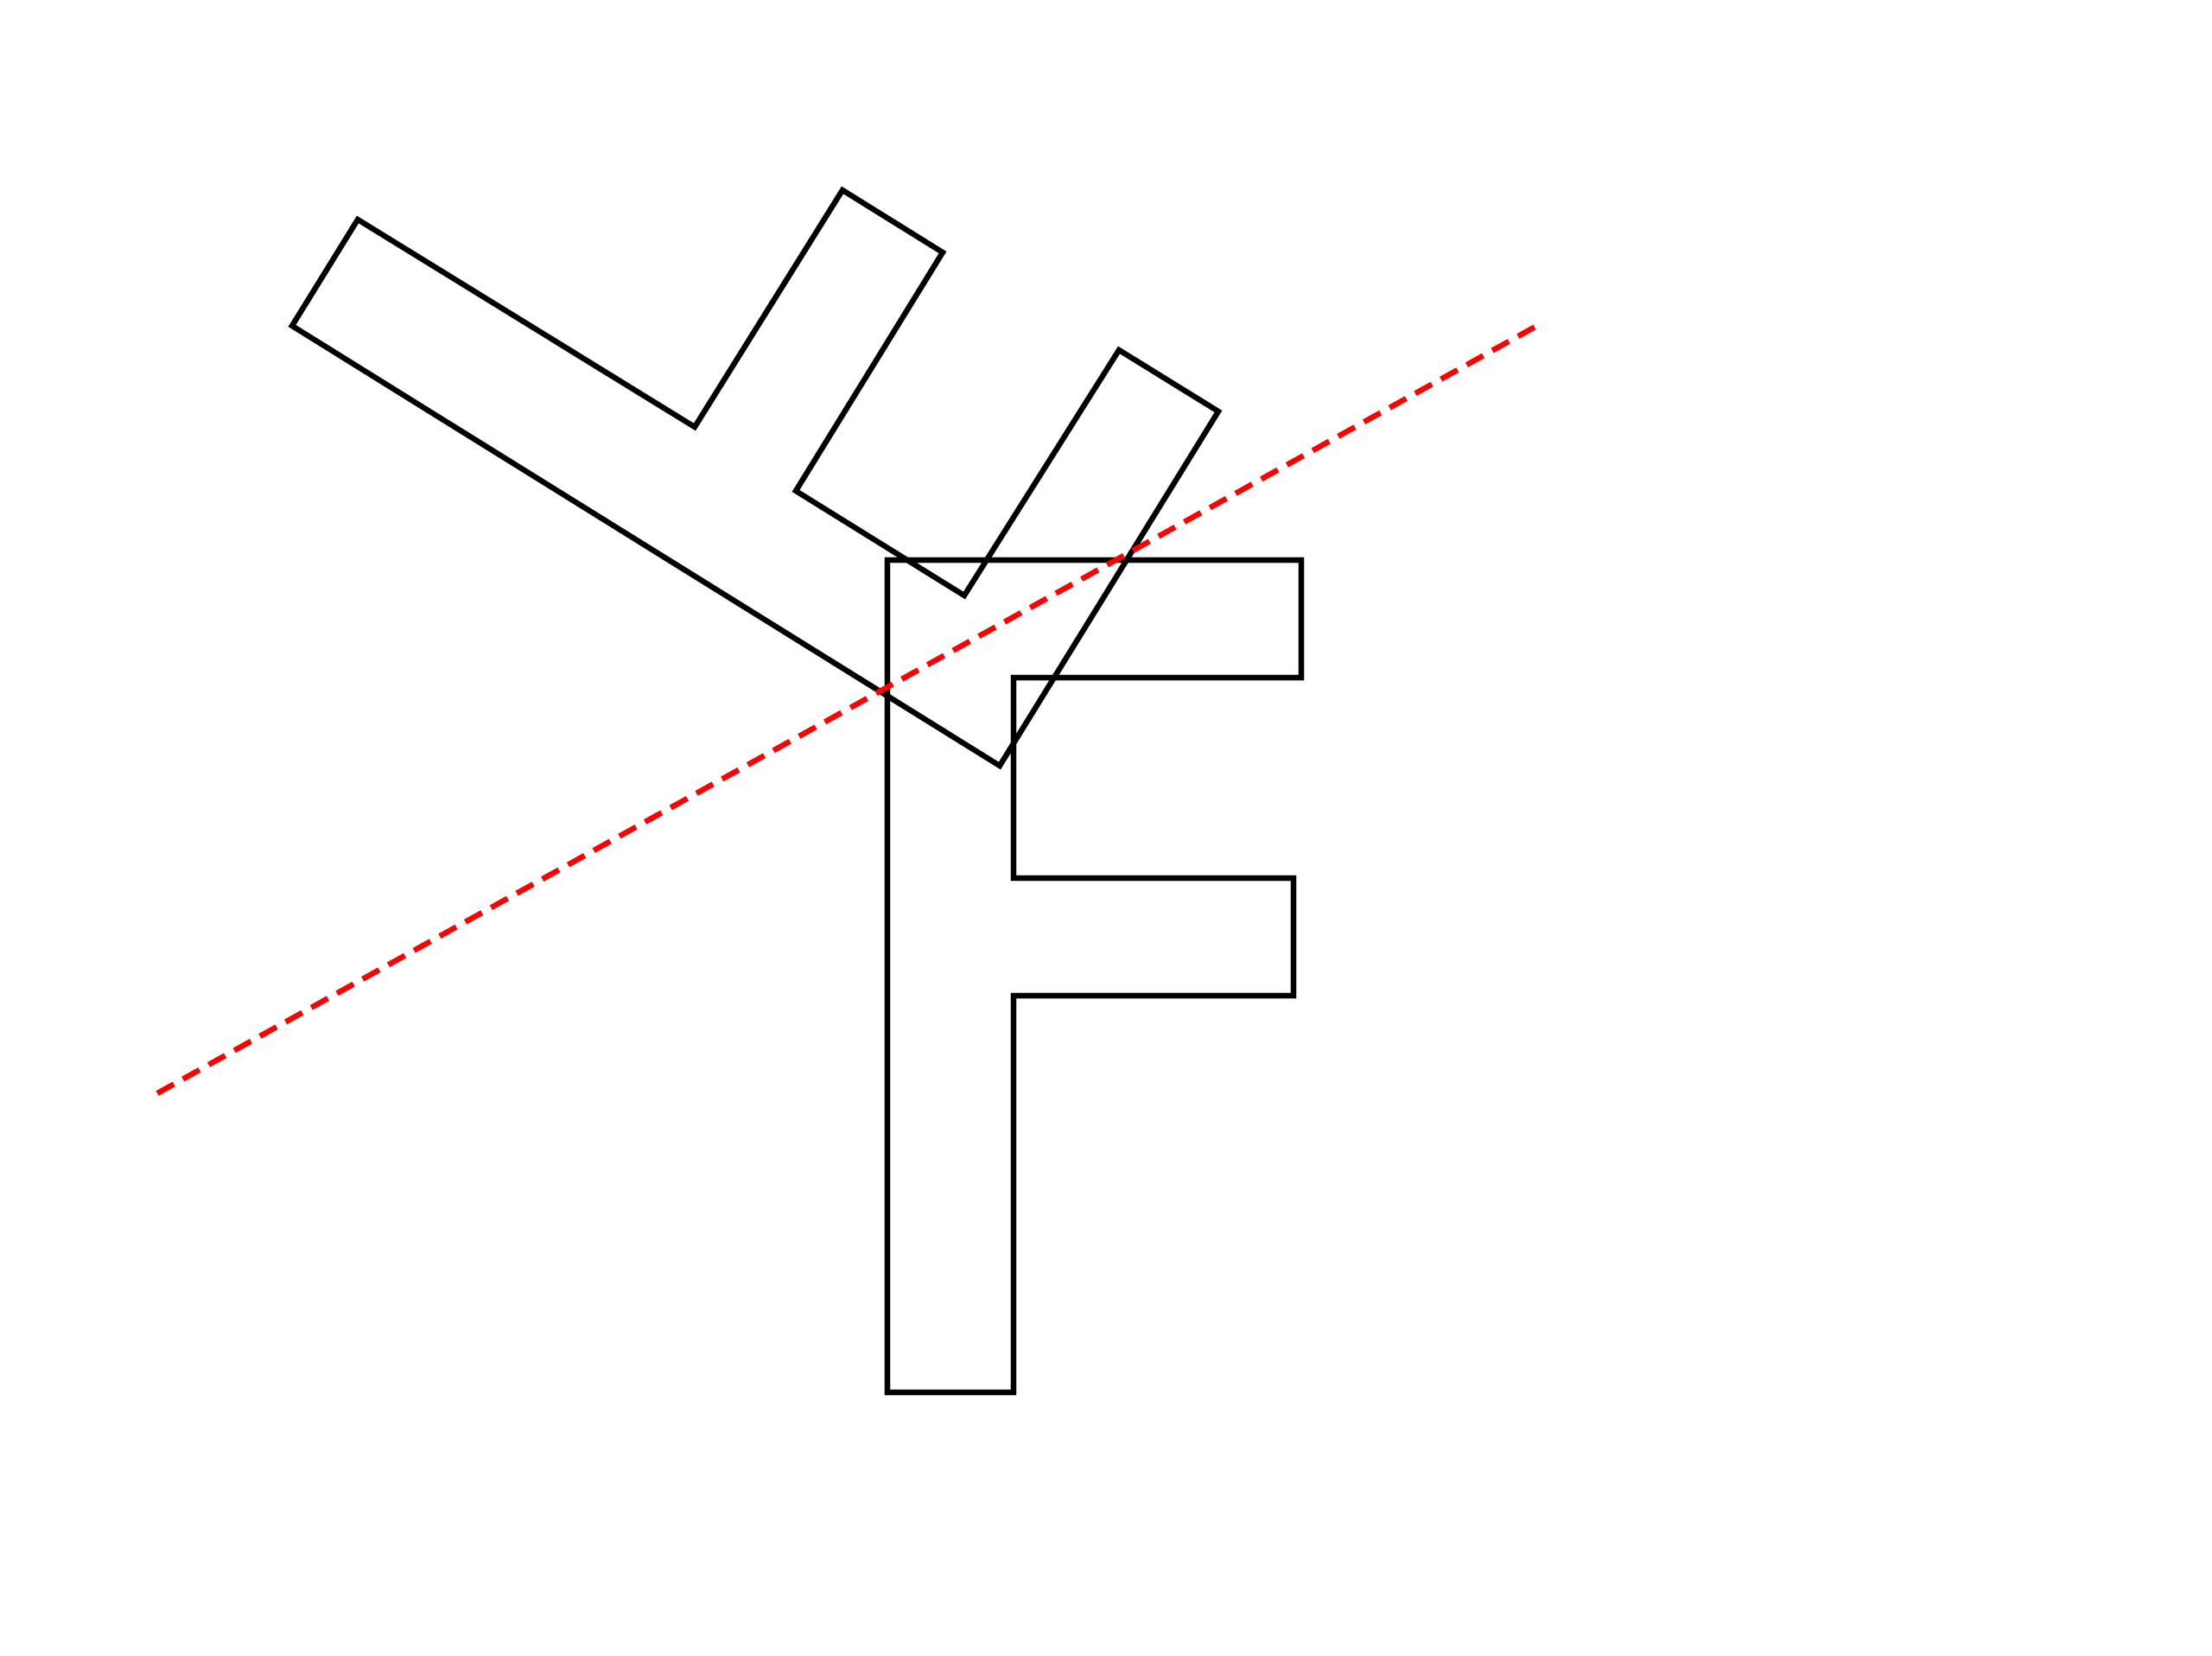 This screenshot has height=1656, width=2212. I want to click on rotated-f-outline, so click(755, 478).